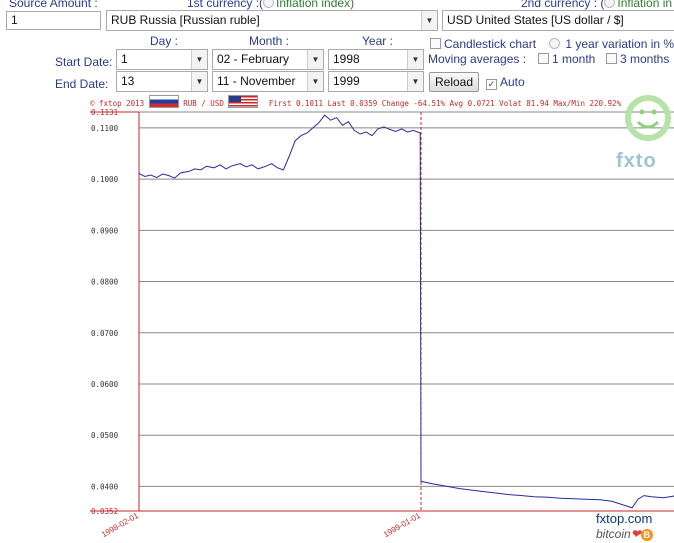 The image size is (674, 543). I want to click on start-month-select: 02 - February ▼, so click(268, 59).